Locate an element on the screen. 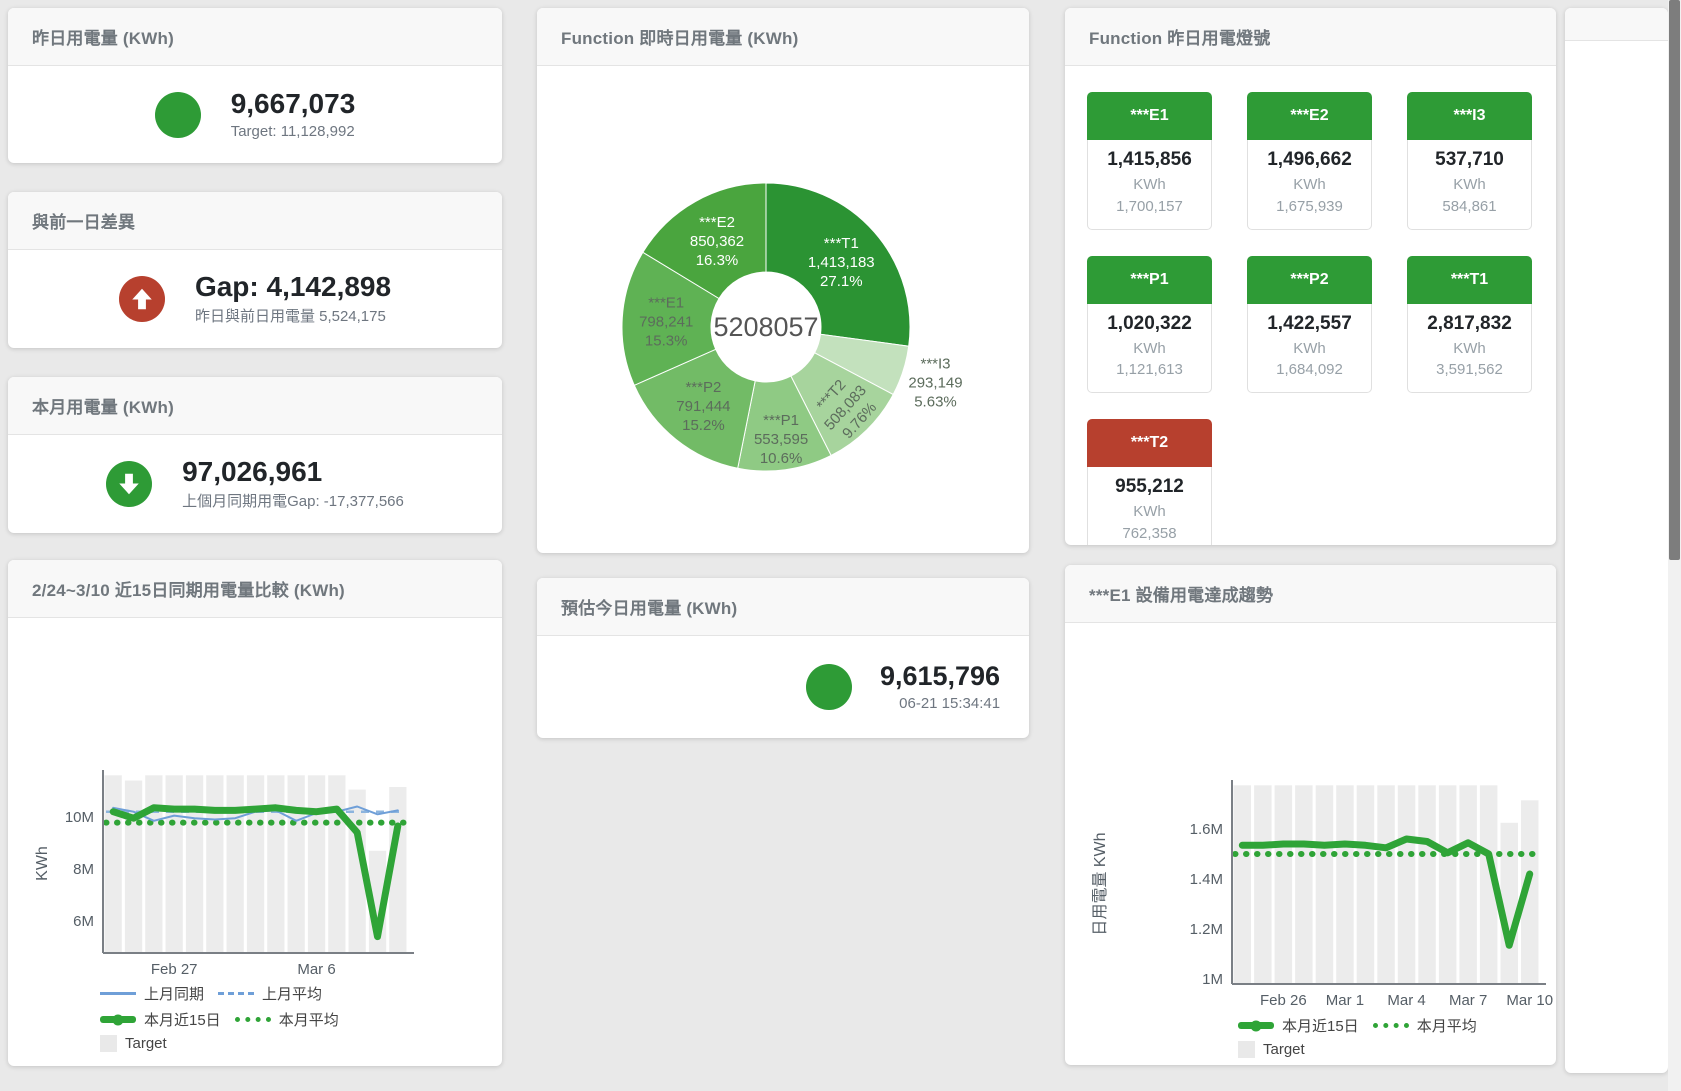 Image resolution: width=1681 pixels, height=1091 pixels. svg-text: 1M is located at coordinates (1212, 979).